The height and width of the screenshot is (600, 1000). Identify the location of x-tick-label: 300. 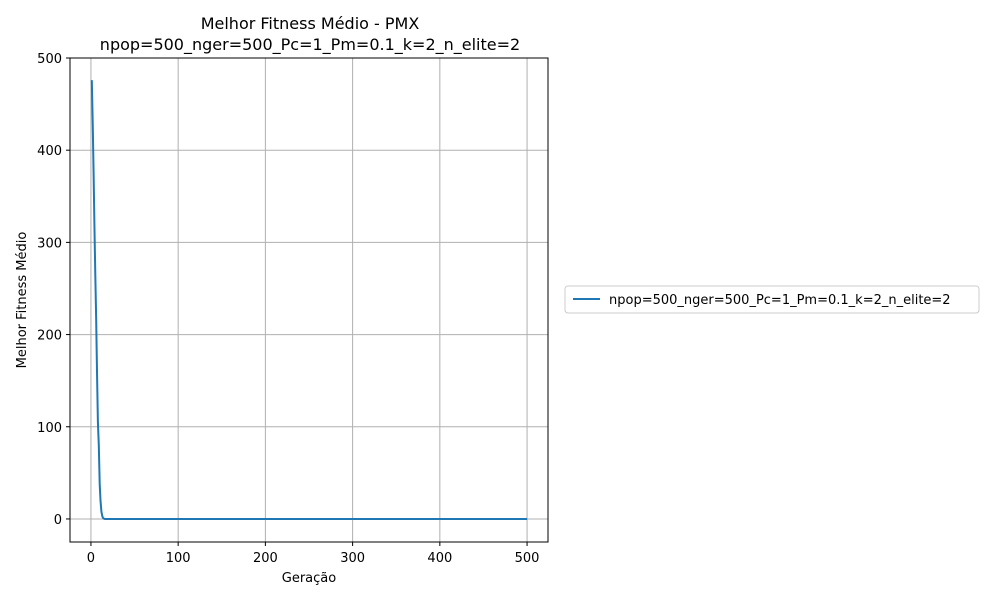
(352, 558).